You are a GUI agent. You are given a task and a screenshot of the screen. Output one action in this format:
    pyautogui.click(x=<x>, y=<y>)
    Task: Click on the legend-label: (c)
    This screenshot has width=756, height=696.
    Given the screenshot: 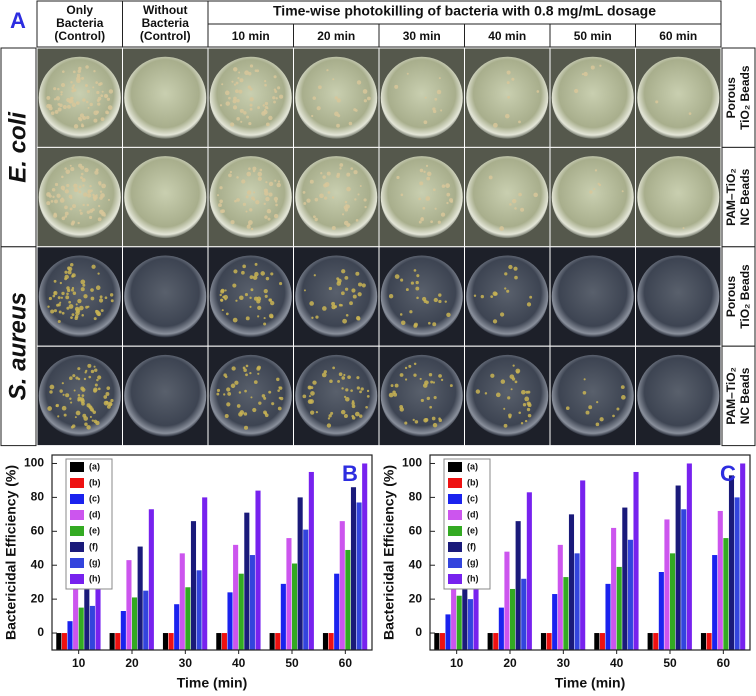 What is the action you would take?
    pyautogui.click(x=94, y=498)
    